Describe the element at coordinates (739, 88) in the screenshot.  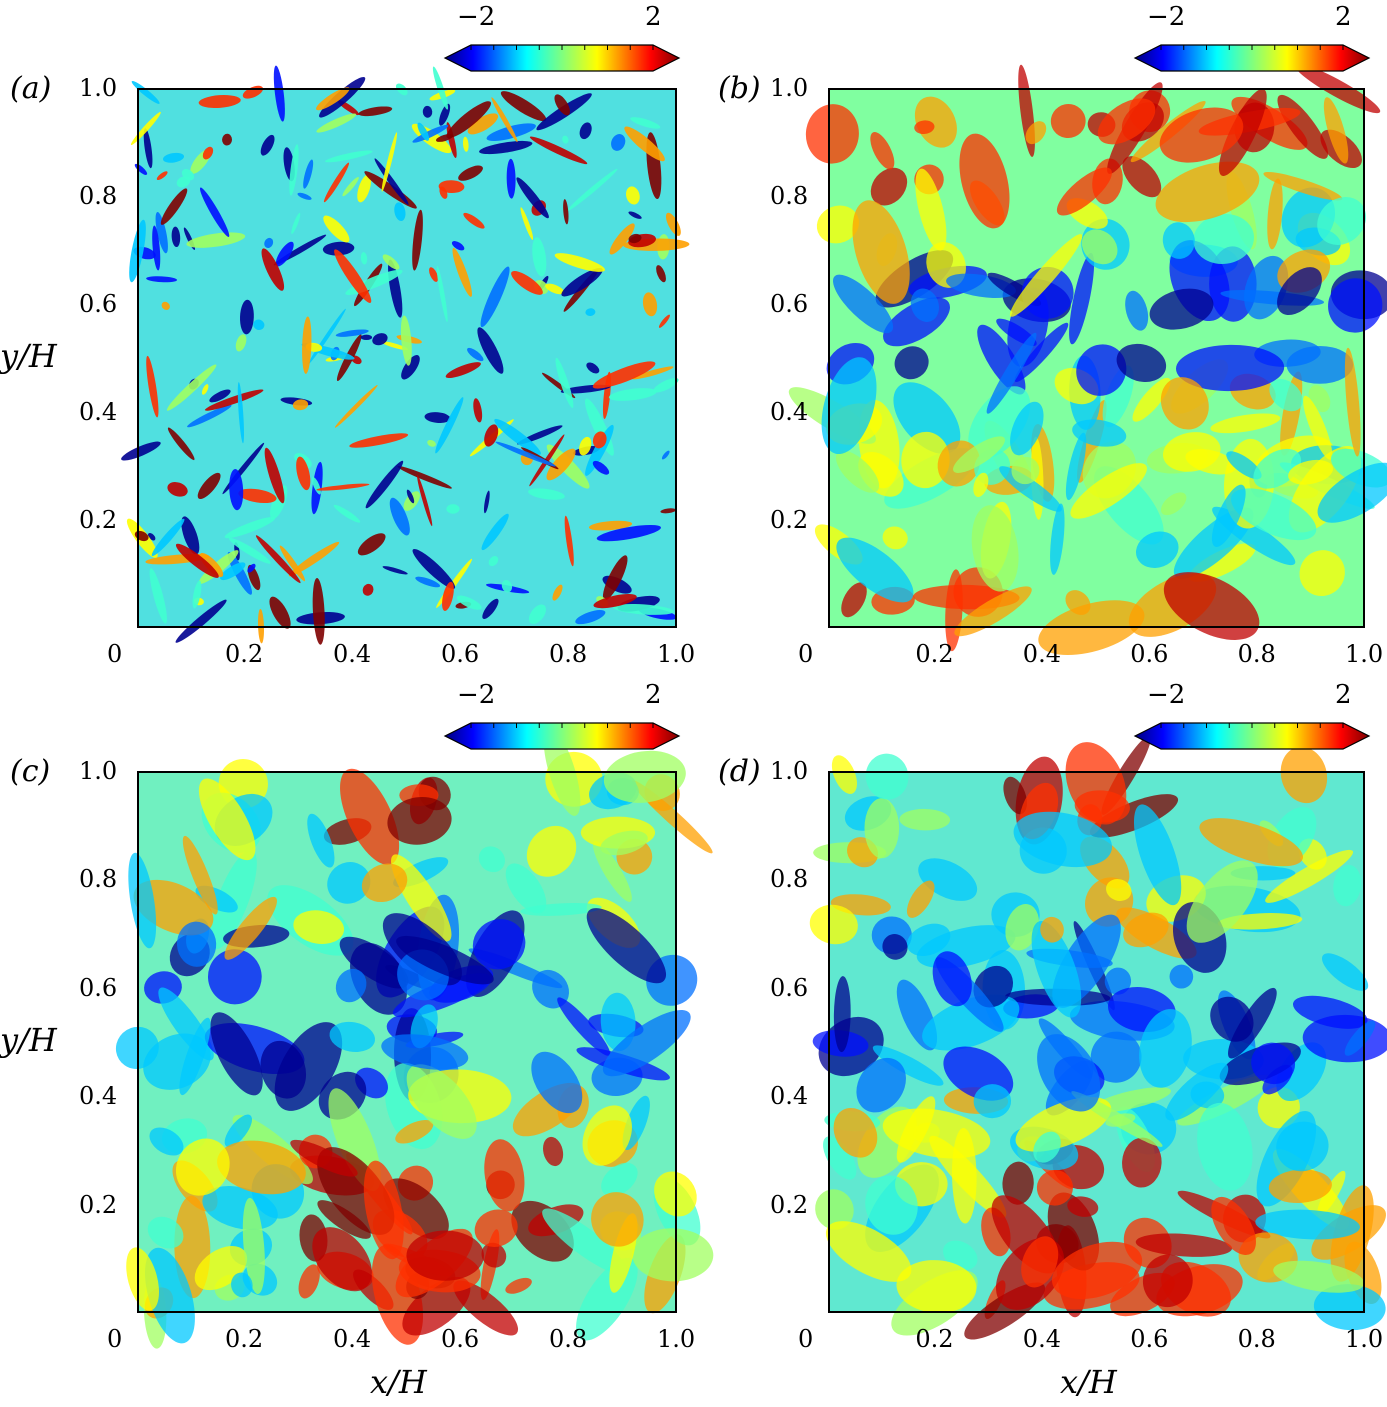
I see `panel-label: (b)` at that location.